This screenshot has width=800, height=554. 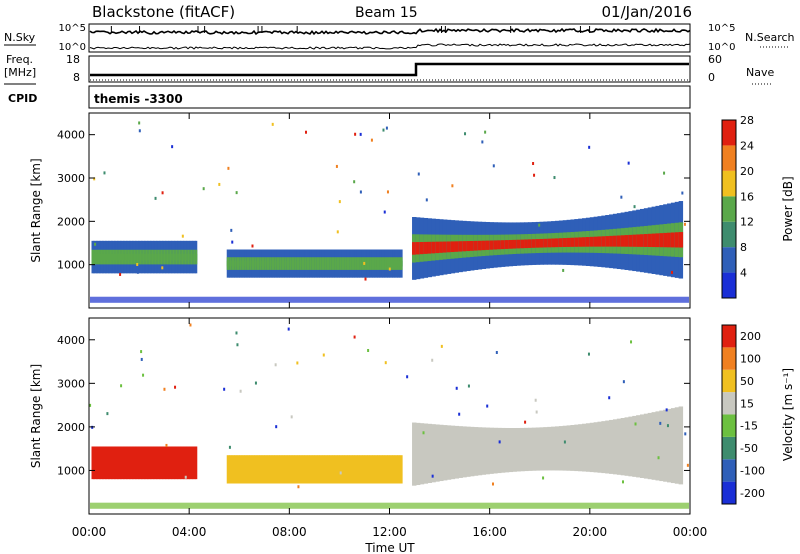 I want to click on power-colorbar: 4 8 12 16 20 24 28 Power [dB], so click(x=758, y=206).